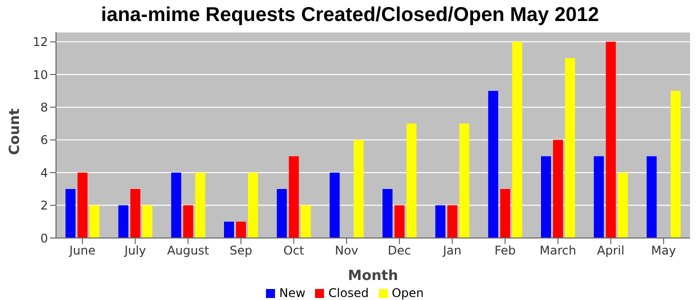 Image resolution: width=700 pixels, height=300 pixels. I want to click on x-tick-label: August, so click(188, 251).